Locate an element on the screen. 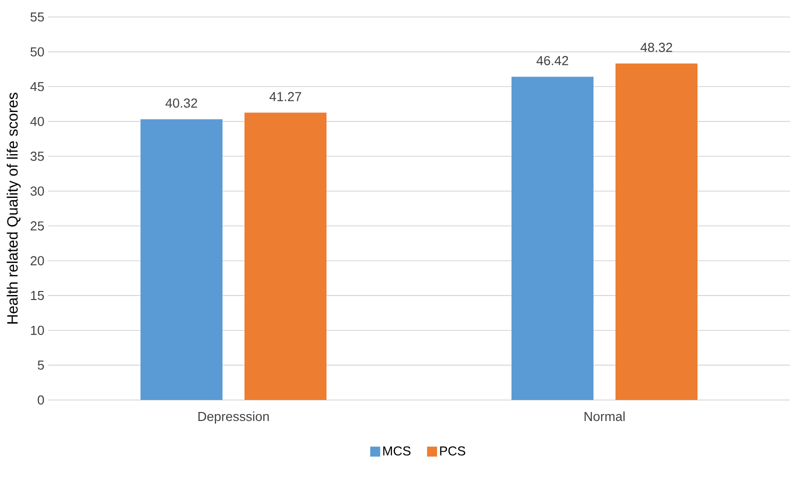  y-axis-title: Health related Quality of life scores is located at coordinates (13, 208).